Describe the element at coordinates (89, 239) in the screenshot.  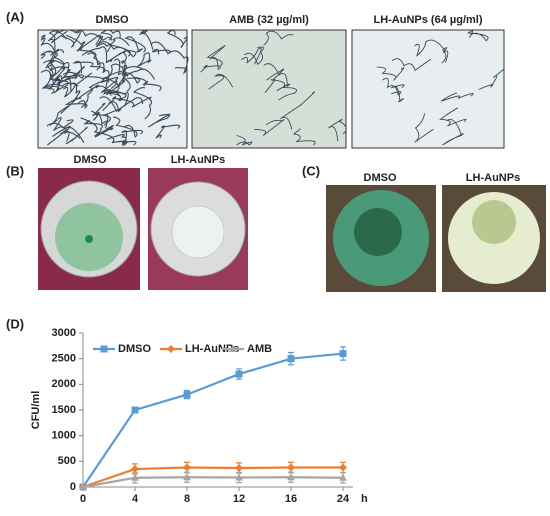
I see `colony` at that location.